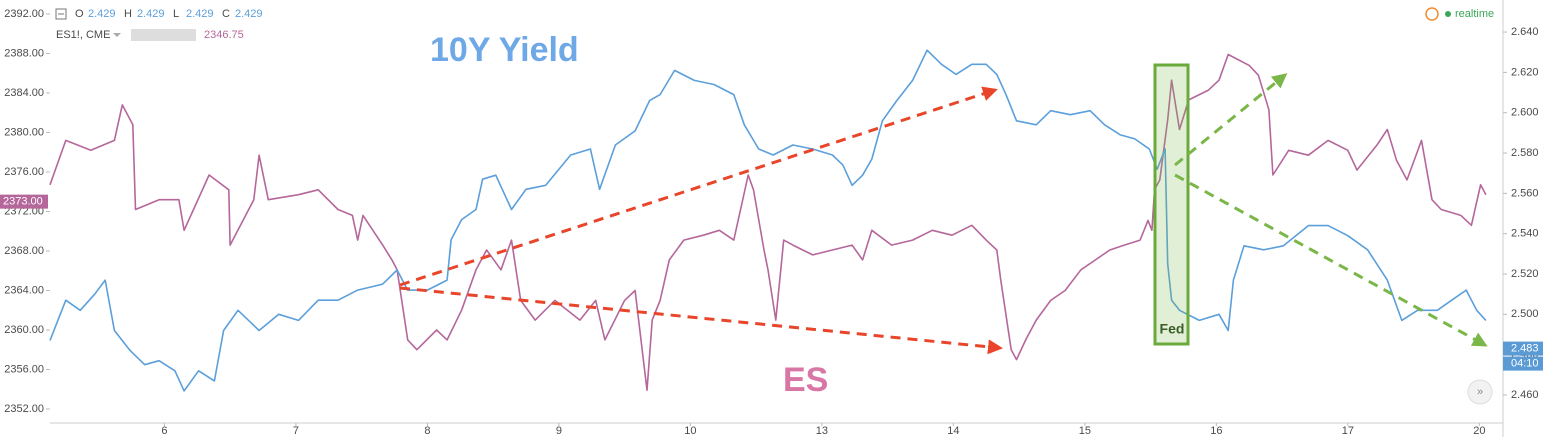 The height and width of the screenshot is (437, 1543). I want to click on scroll-icon: », so click(1480, 392).